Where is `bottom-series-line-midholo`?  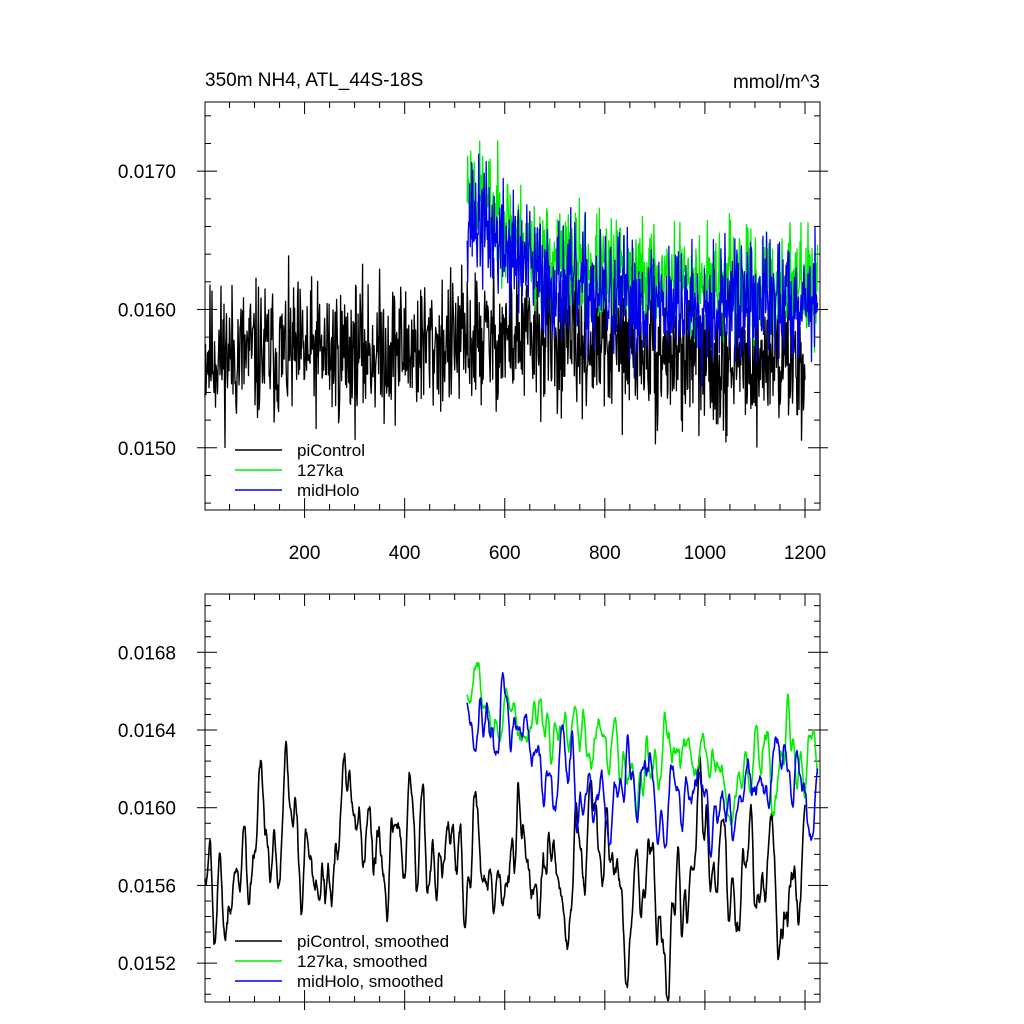 bottom-series-line-midholo is located at coordinates (642, 765).